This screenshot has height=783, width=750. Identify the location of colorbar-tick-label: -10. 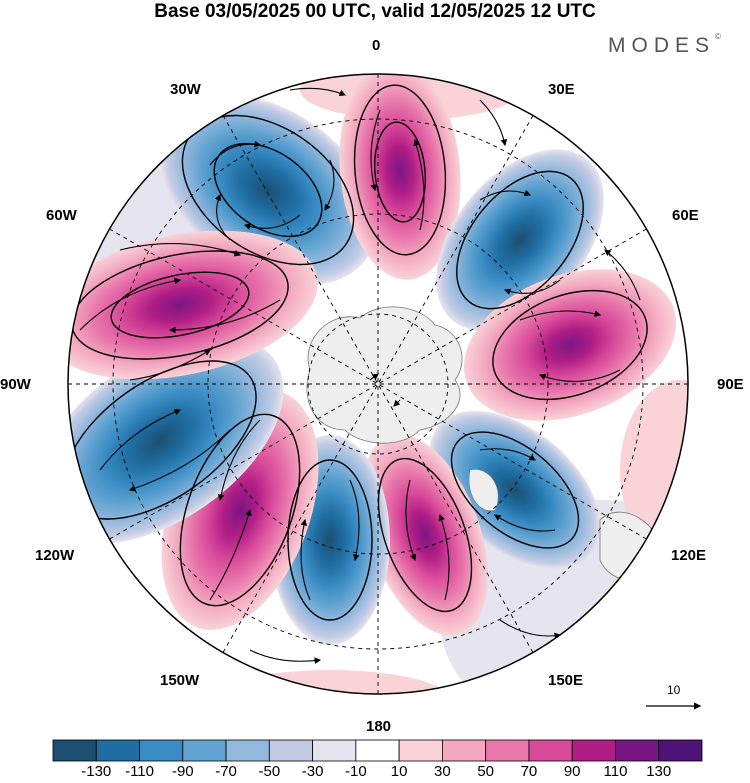
(356, 771).